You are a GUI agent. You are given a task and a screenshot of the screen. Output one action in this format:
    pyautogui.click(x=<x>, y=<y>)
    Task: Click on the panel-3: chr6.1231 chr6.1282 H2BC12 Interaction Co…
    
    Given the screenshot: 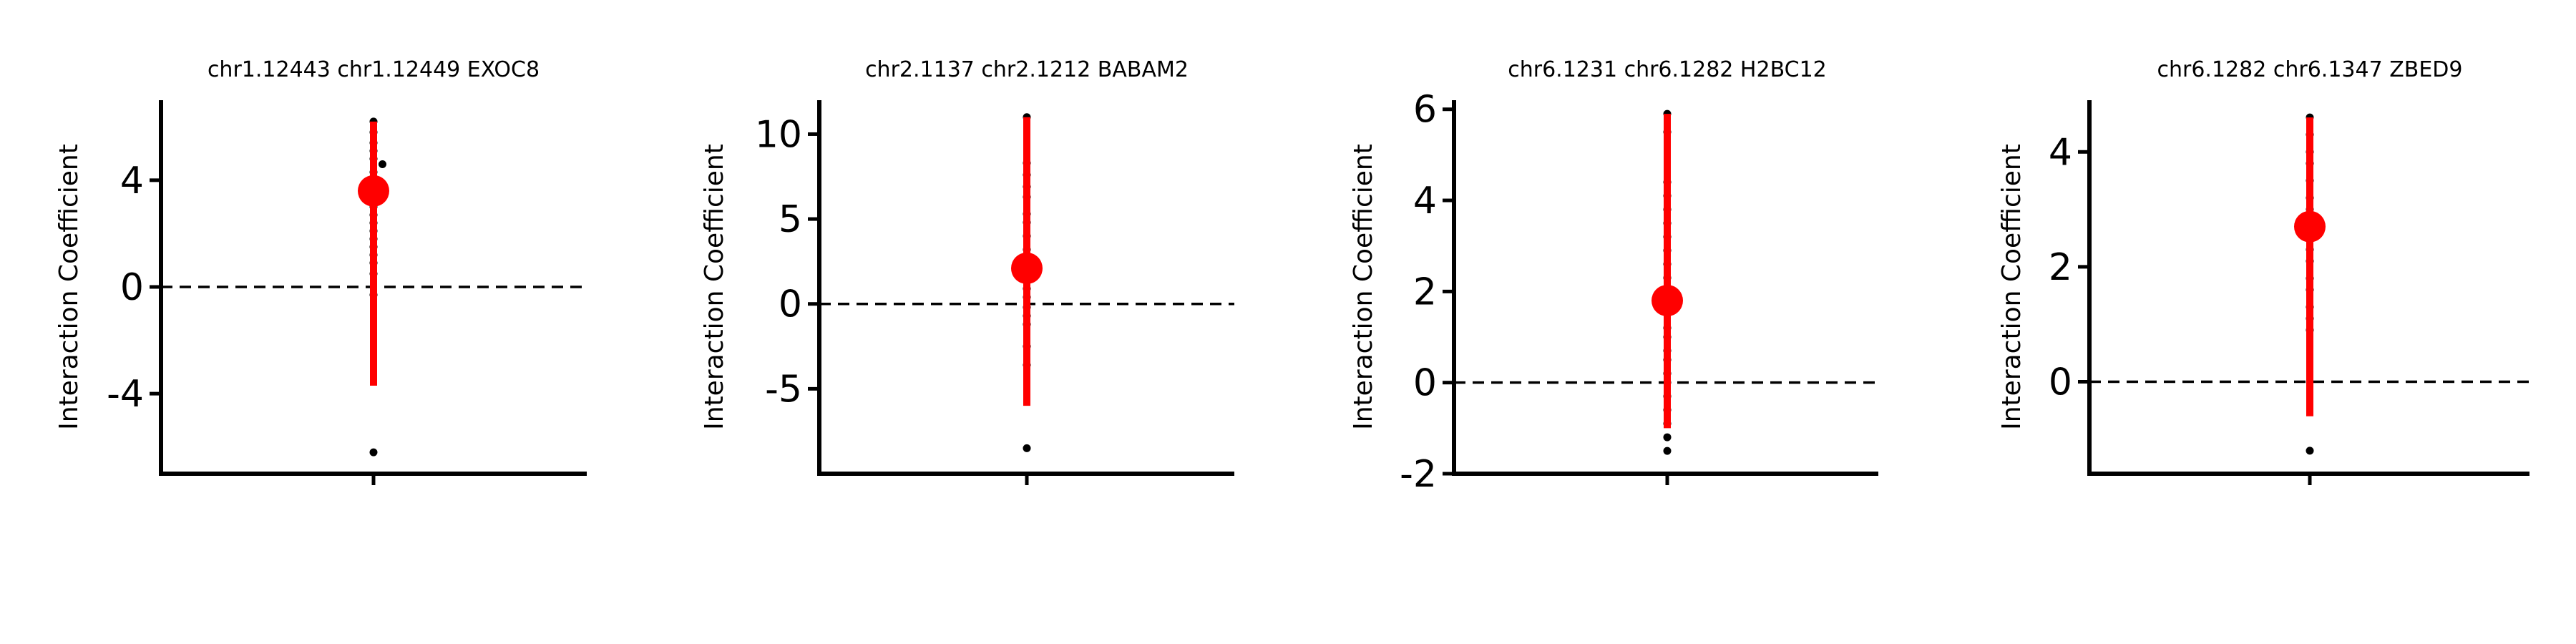 What is the action you would take?
    pyautogui.click(x=1613, y=276)
    